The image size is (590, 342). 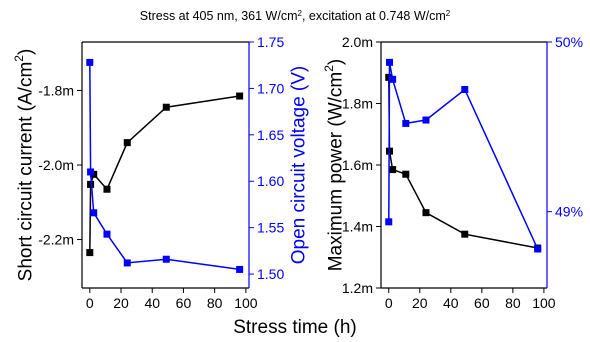 I want to click on y-right-tick-label: 1.50, so click(x=270, y=274).